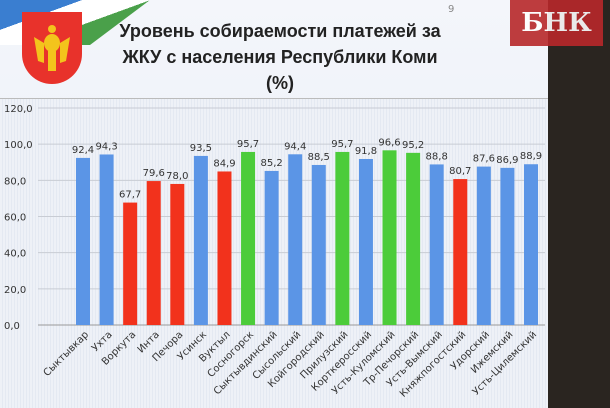 The width and height of the screenshot is (610, 408). What do you see at coordinates (556, 23) in the screenshot?
I see `bnk-watermark-logo: БНК` at bounding box center [556, 23].